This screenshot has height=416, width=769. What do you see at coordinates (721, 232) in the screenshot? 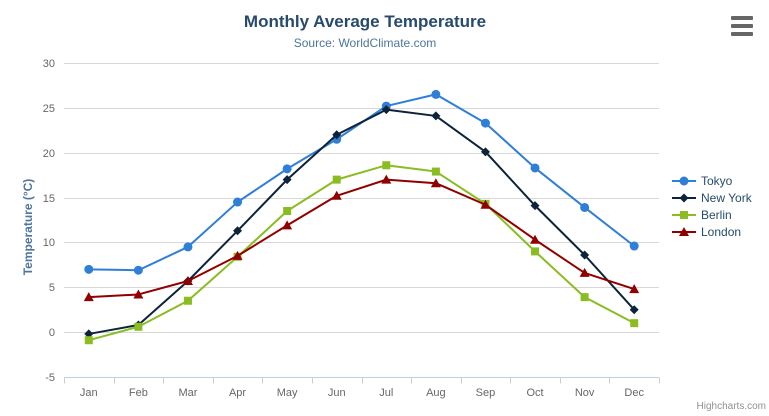
I see `legend-label: London` at bounding box center [721, 232].